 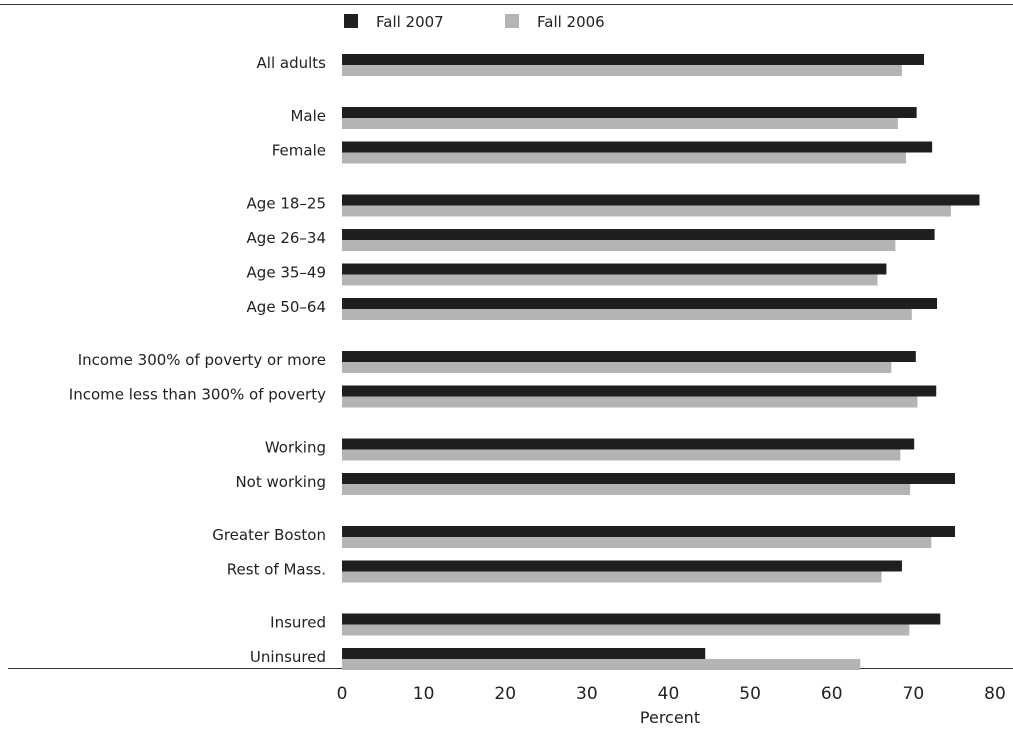 What do you see at coordinates (298, 623) in the screenshot?
I see `category-label: Insured` at bounding box center [298, 623].